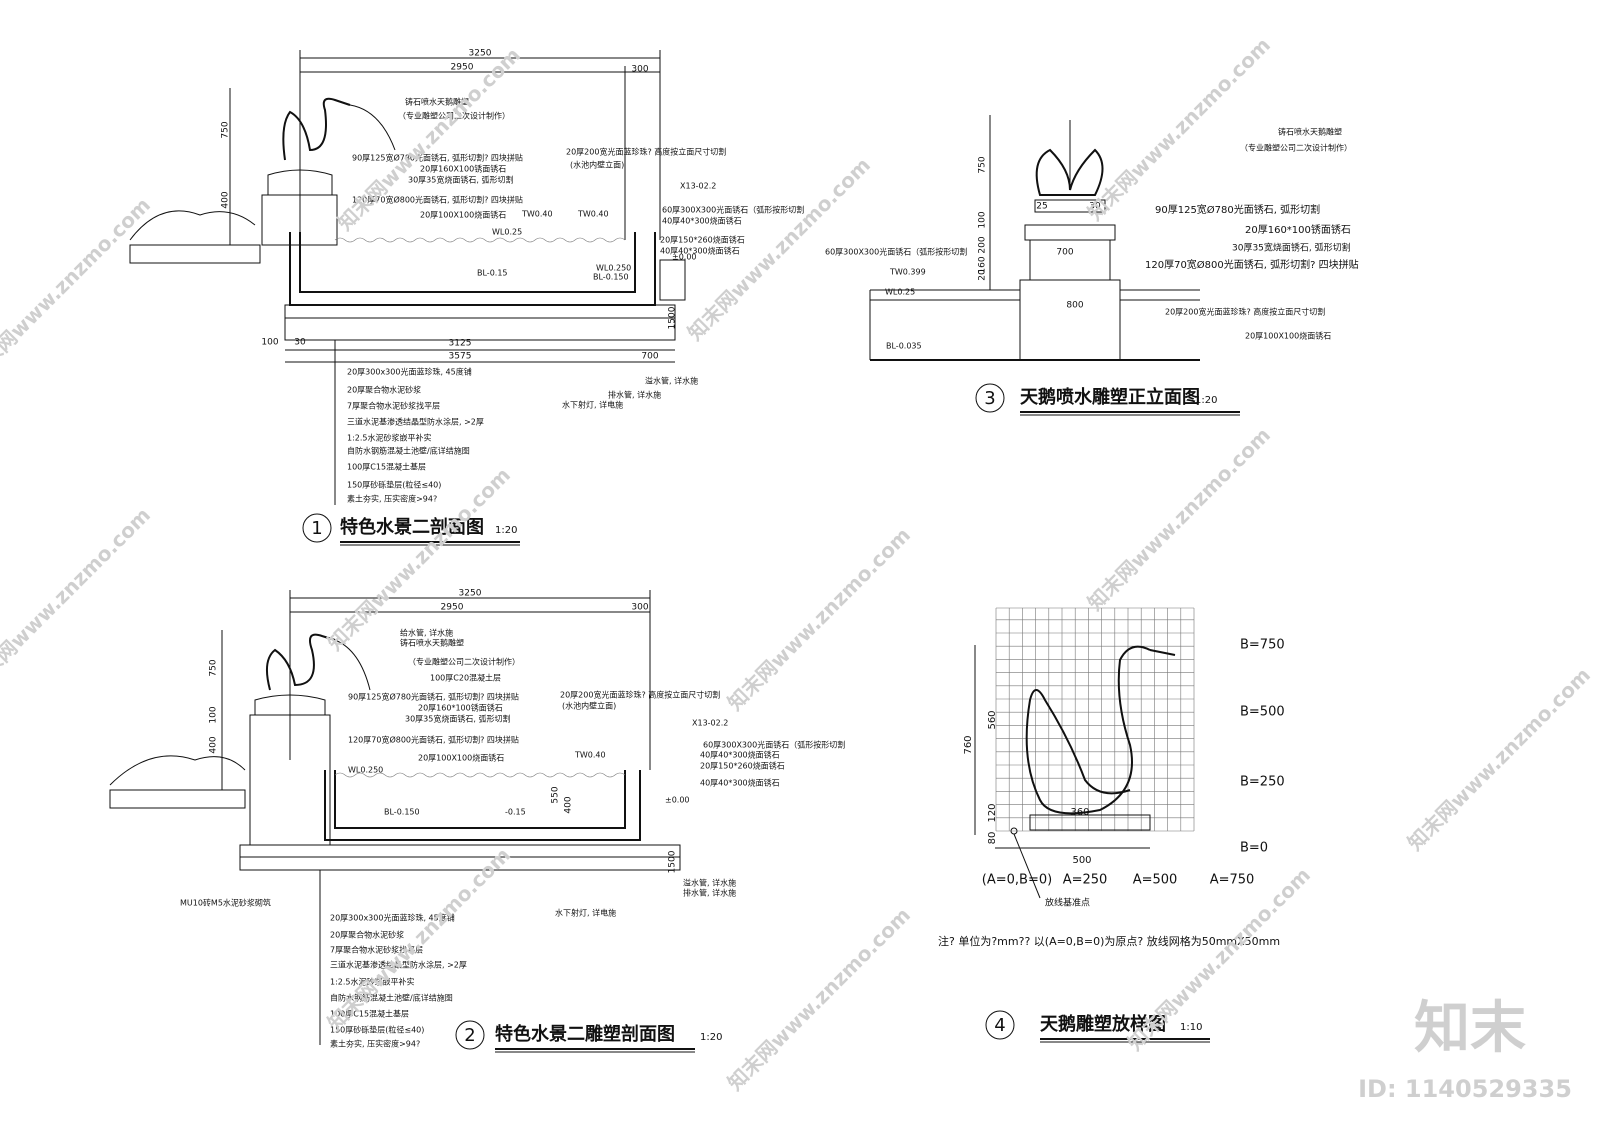 The height and width of the screenshot is (1131, 1600). Describe the element at coordinates (1110, 397) in the screenshot. I see `drawing-title: 天鹅喷水雕塑正立面图` at that location.